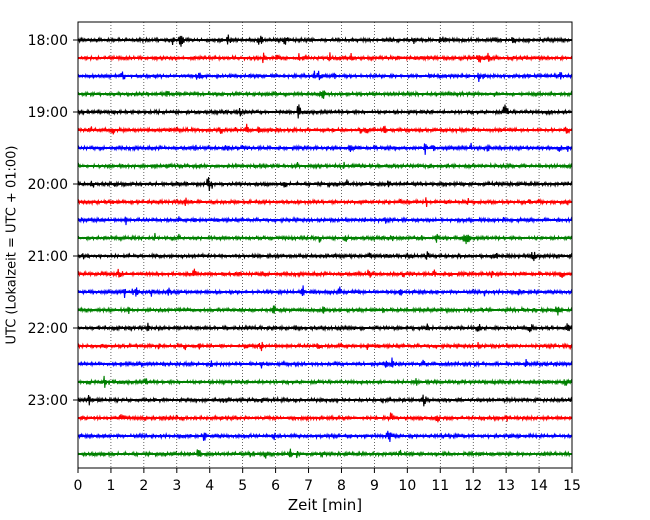  What do you see at coordinates (209, 486) in the screenshot?
I see `x-tick-label: 4` at bounding box center [209, 486].